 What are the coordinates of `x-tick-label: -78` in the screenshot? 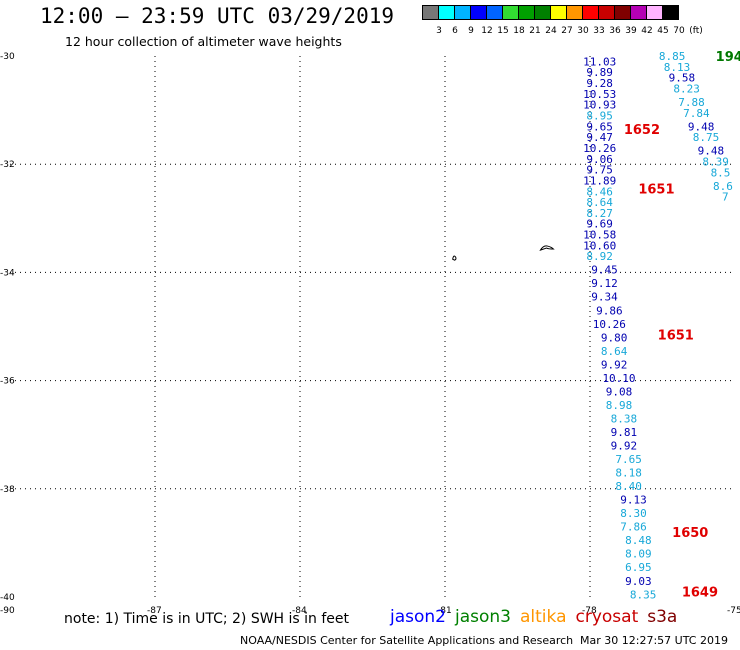 It's located at (589, 611).